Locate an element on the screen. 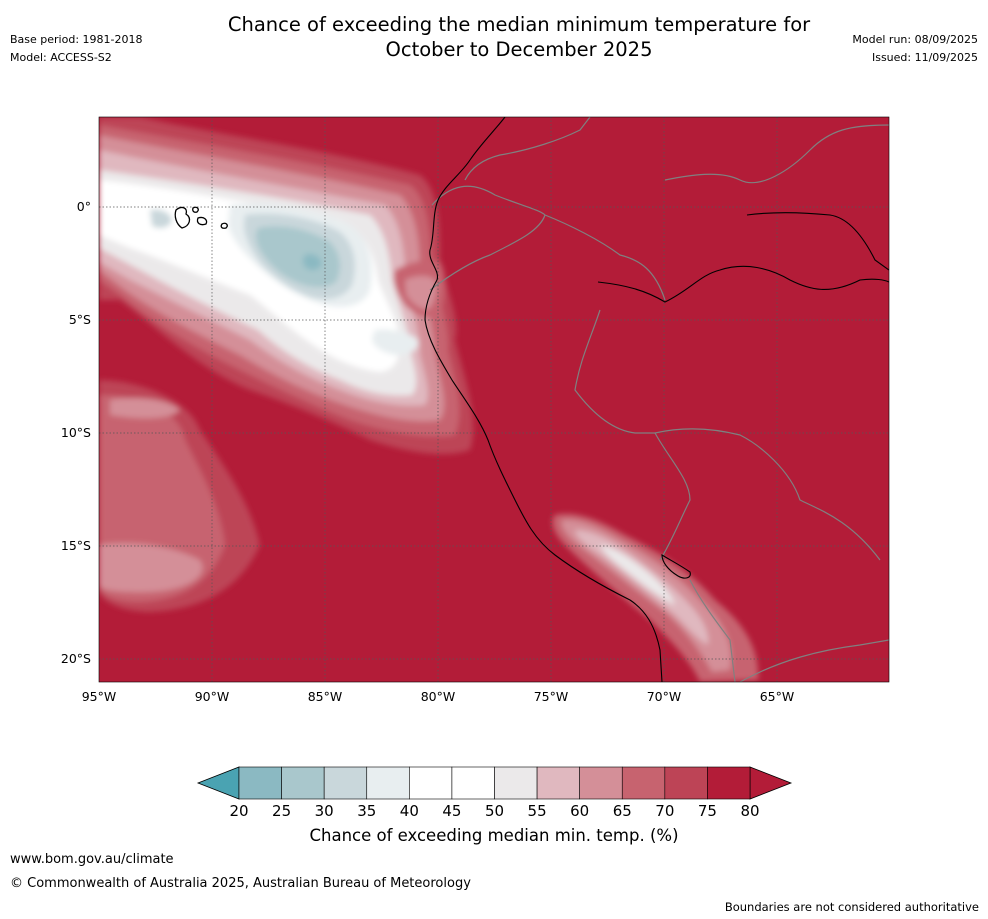  border-peru-brazil is located at coordinates (614, 371).